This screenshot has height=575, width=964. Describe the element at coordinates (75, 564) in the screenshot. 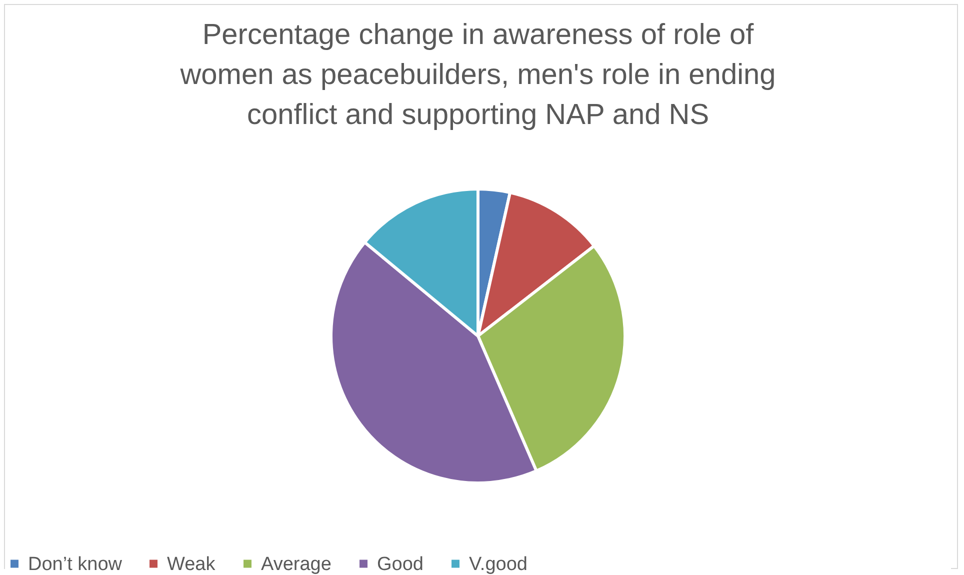

I see `legend-label: Don’t know` at that location.